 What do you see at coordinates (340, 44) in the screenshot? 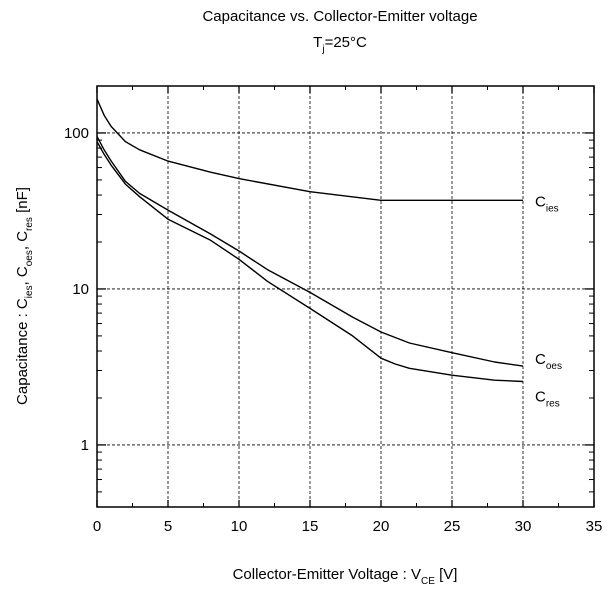
I see `chart-subtitle: Tj=25°C` at bounding box center [340, 44].